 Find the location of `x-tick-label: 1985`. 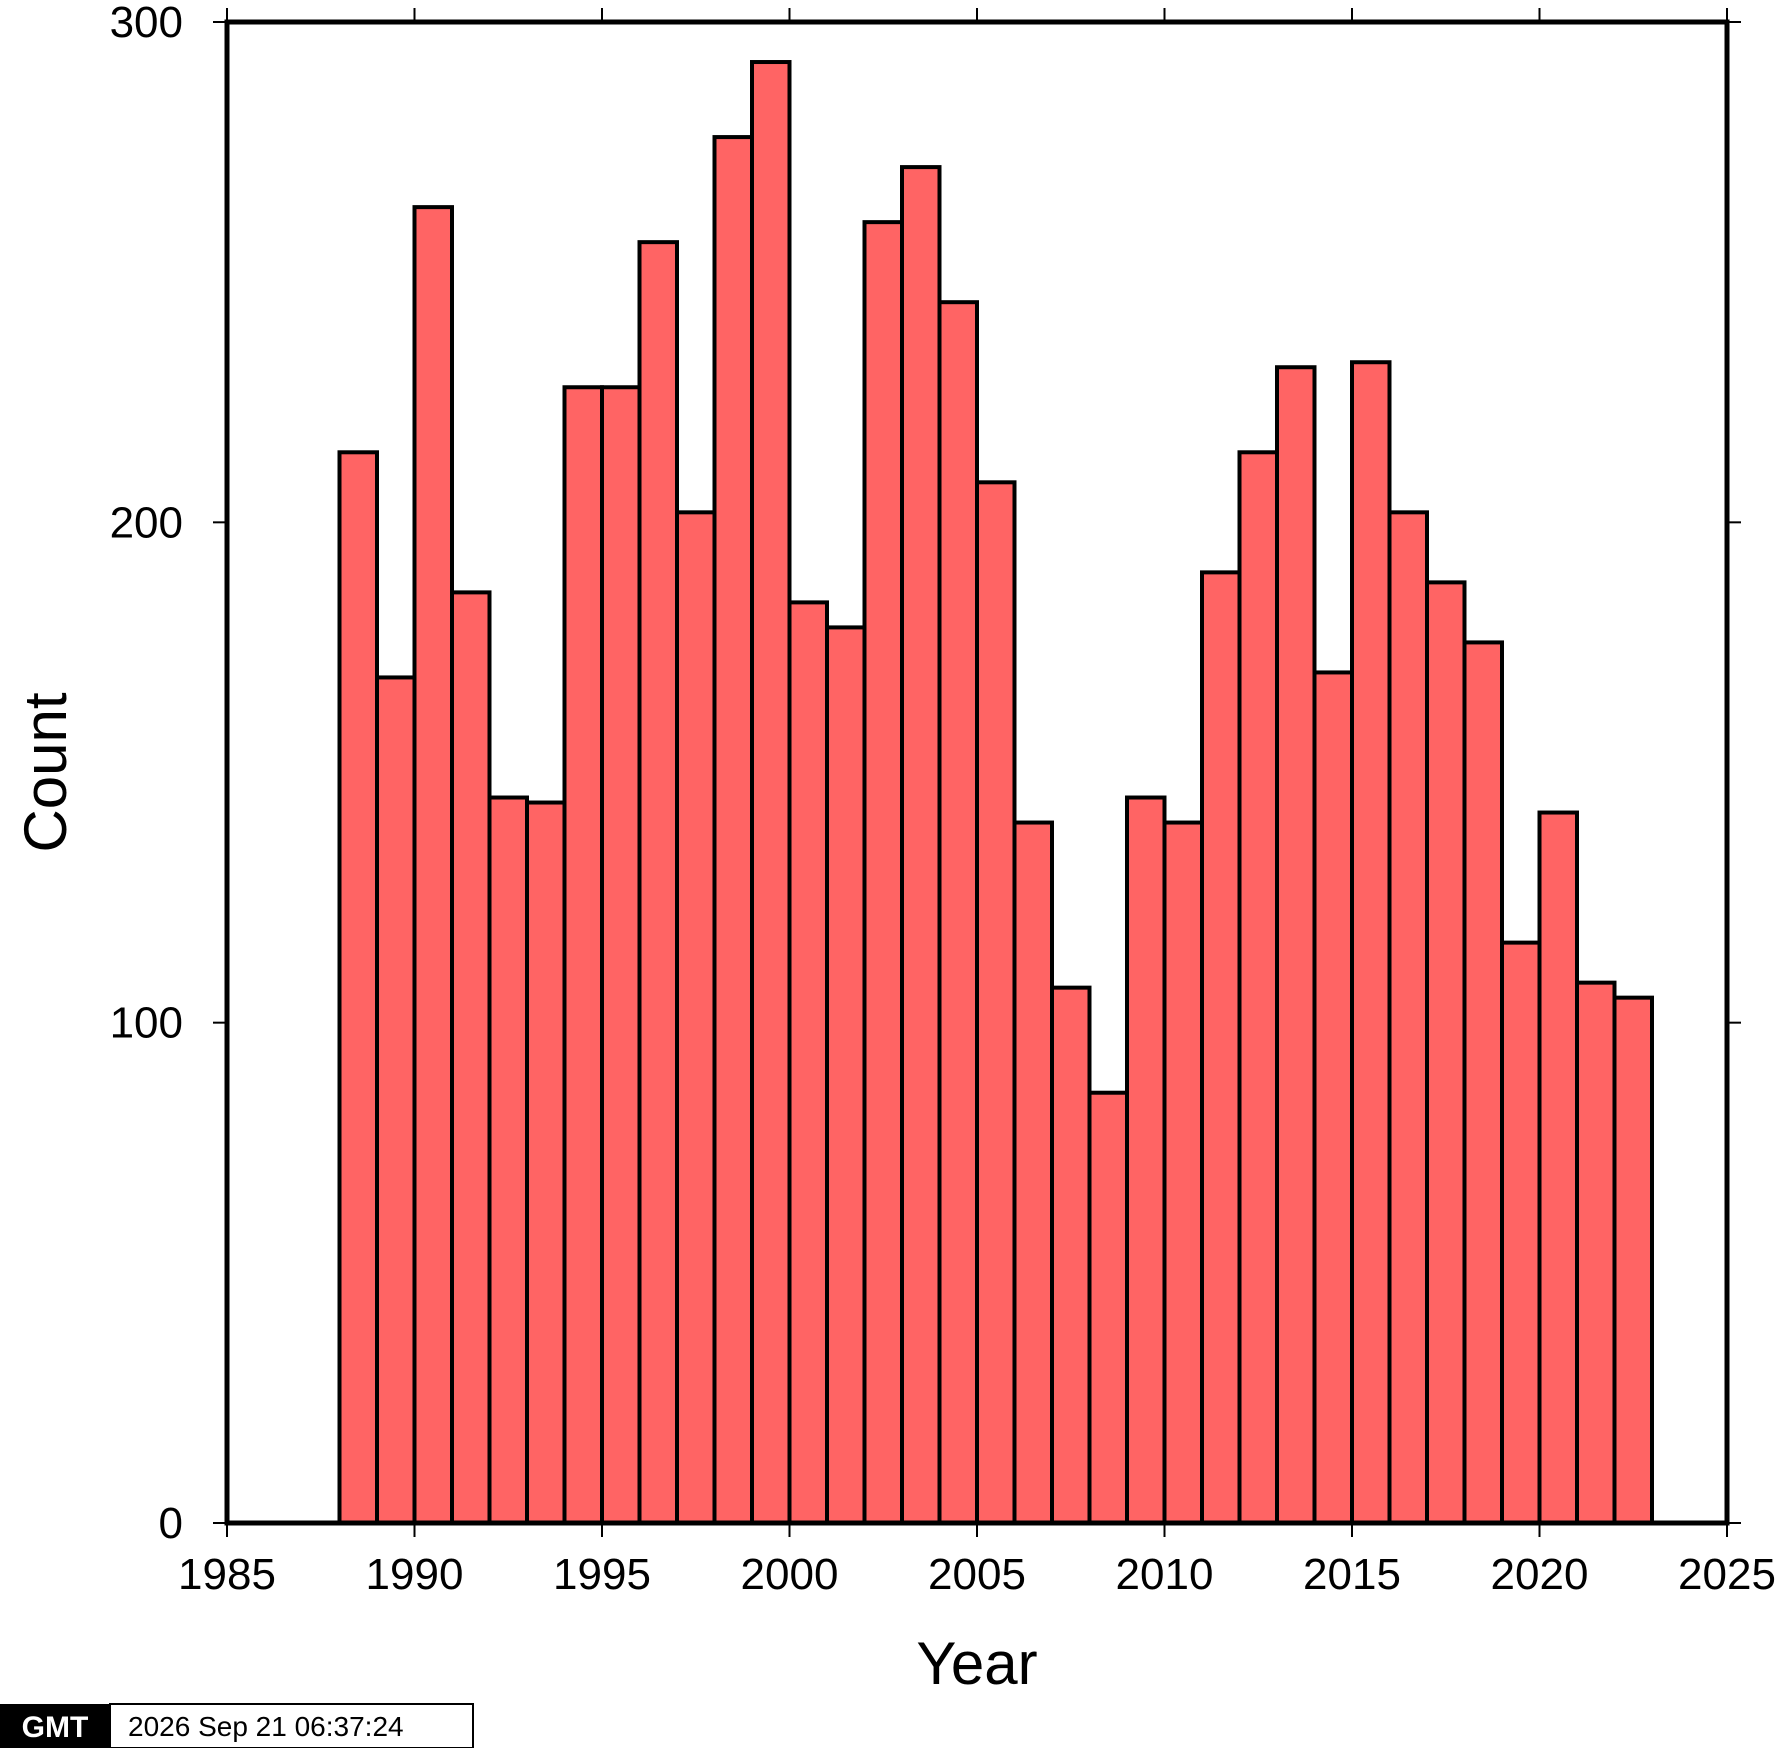

x-tick-label: 1985 is located at coordinates (227, 1574).